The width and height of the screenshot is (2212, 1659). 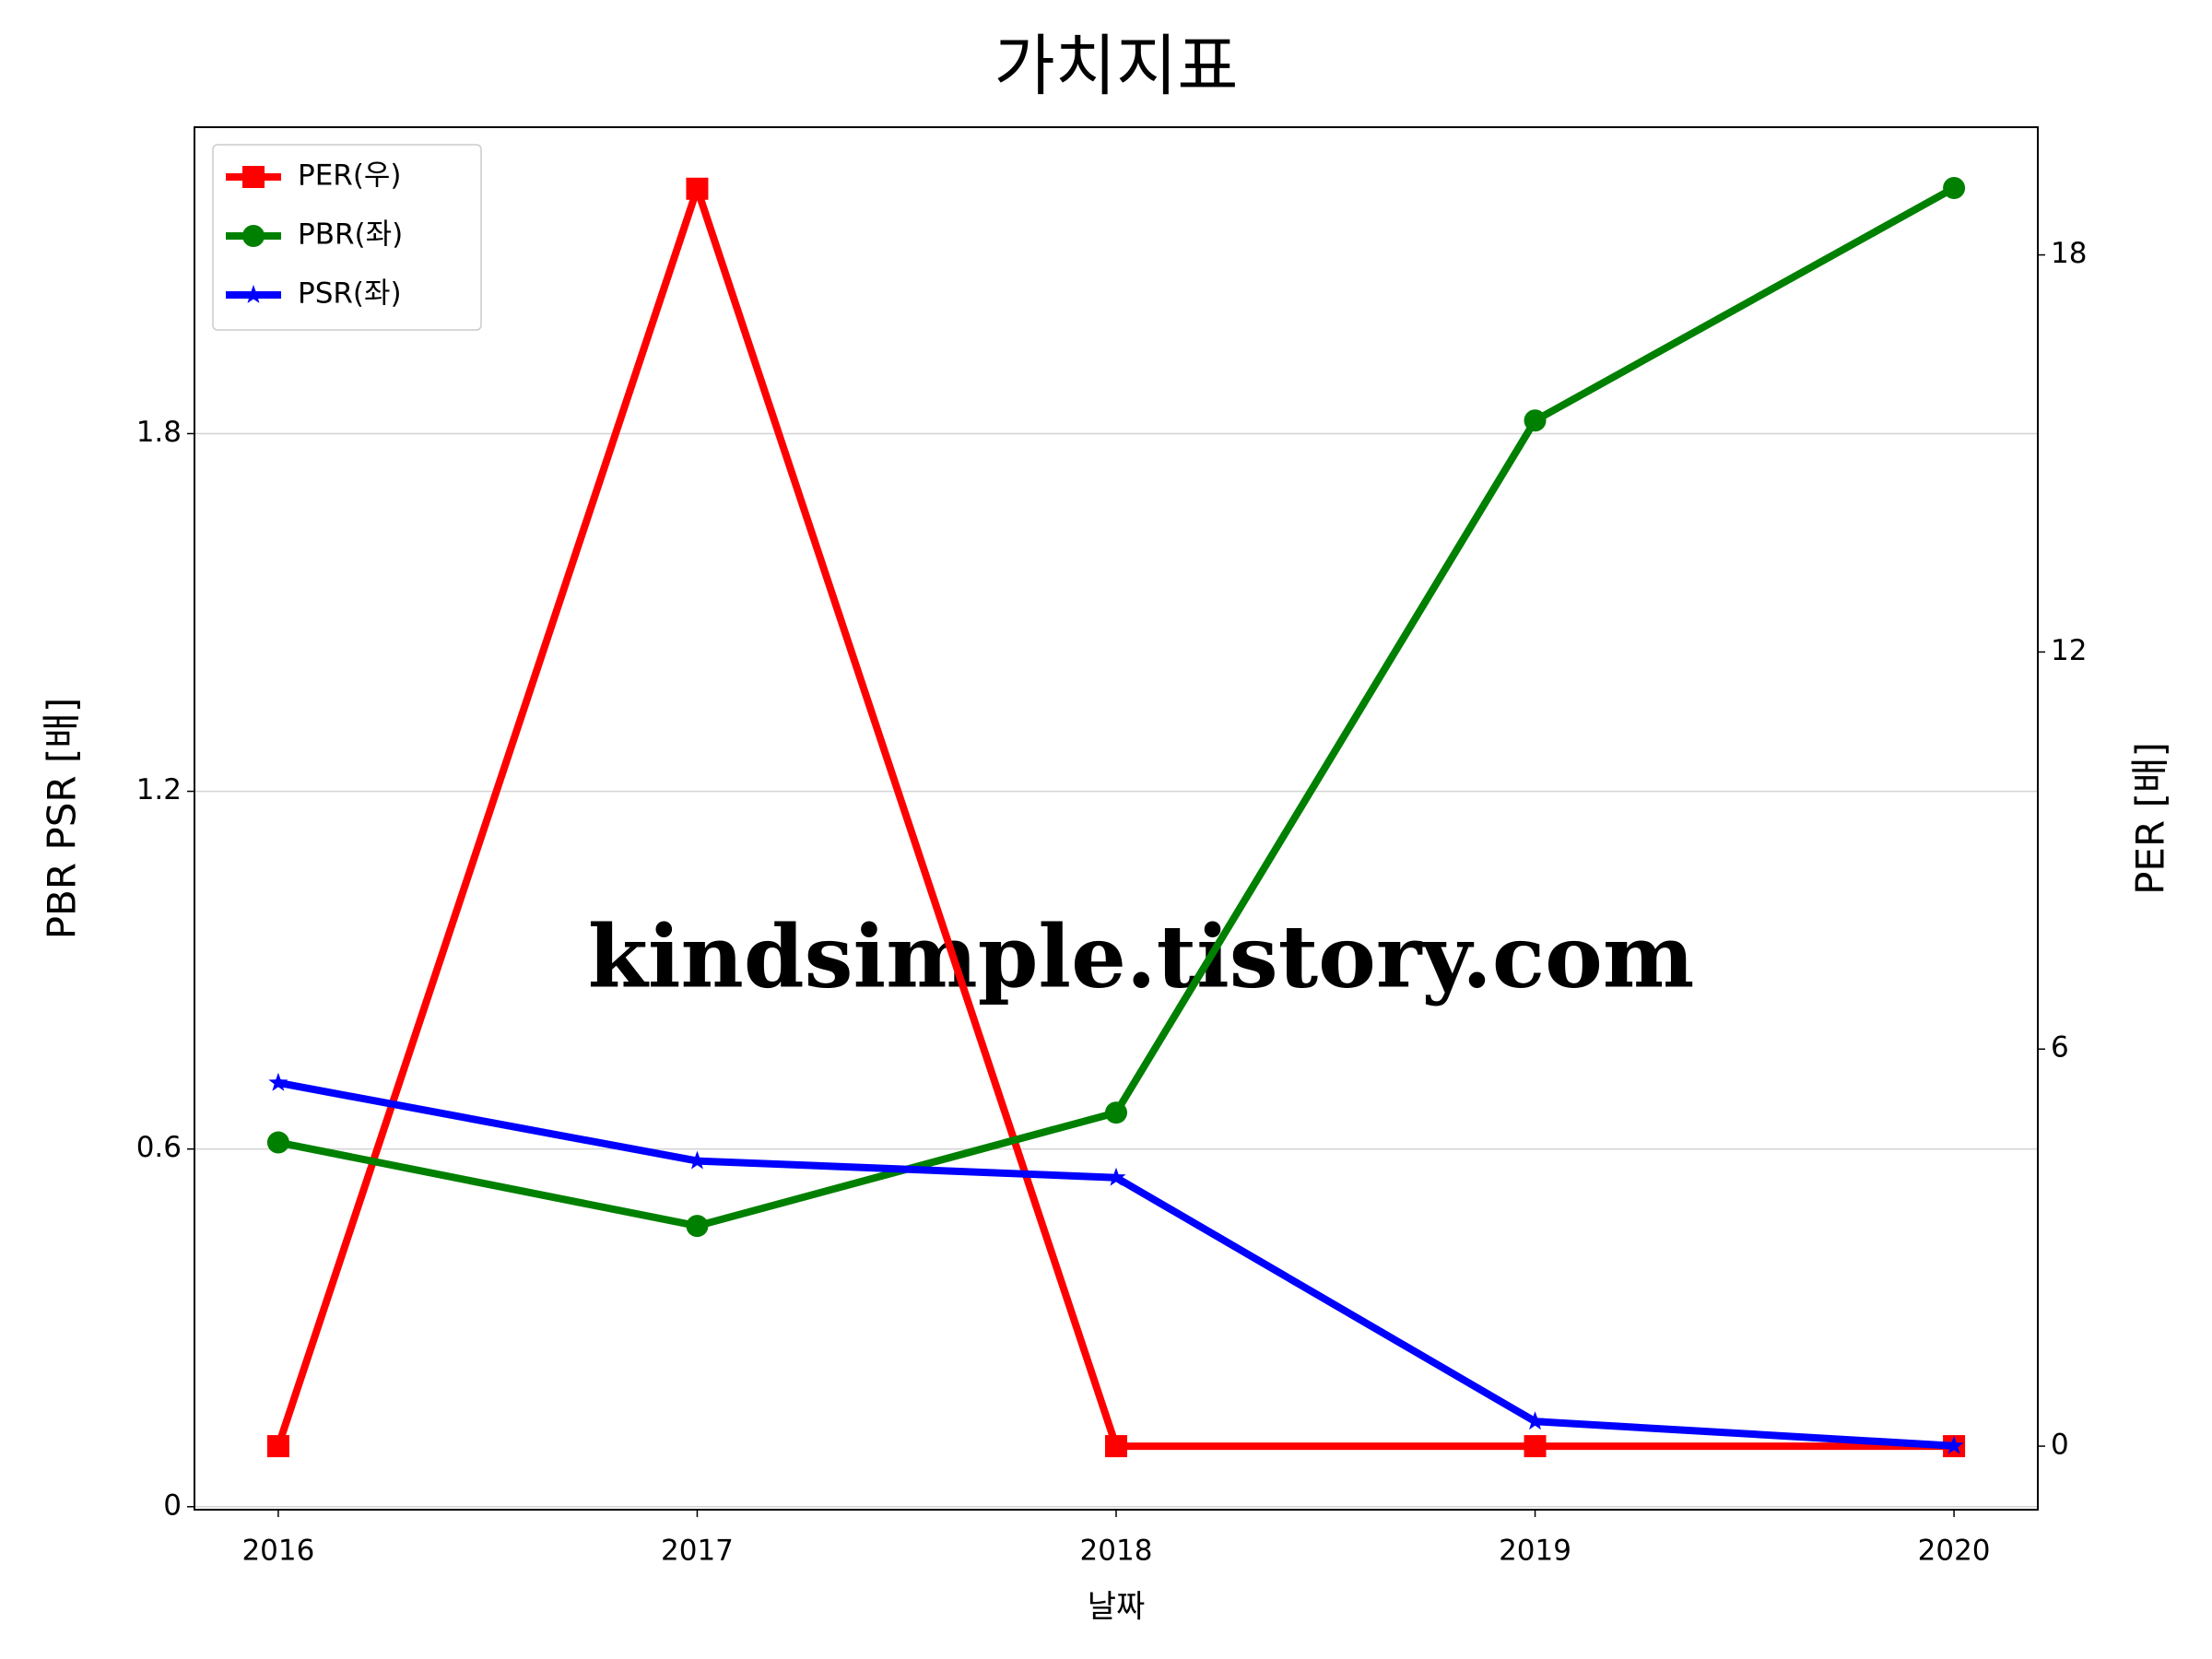 I want to click on legend-label: PSR(좌), so click(x=350, y=294).